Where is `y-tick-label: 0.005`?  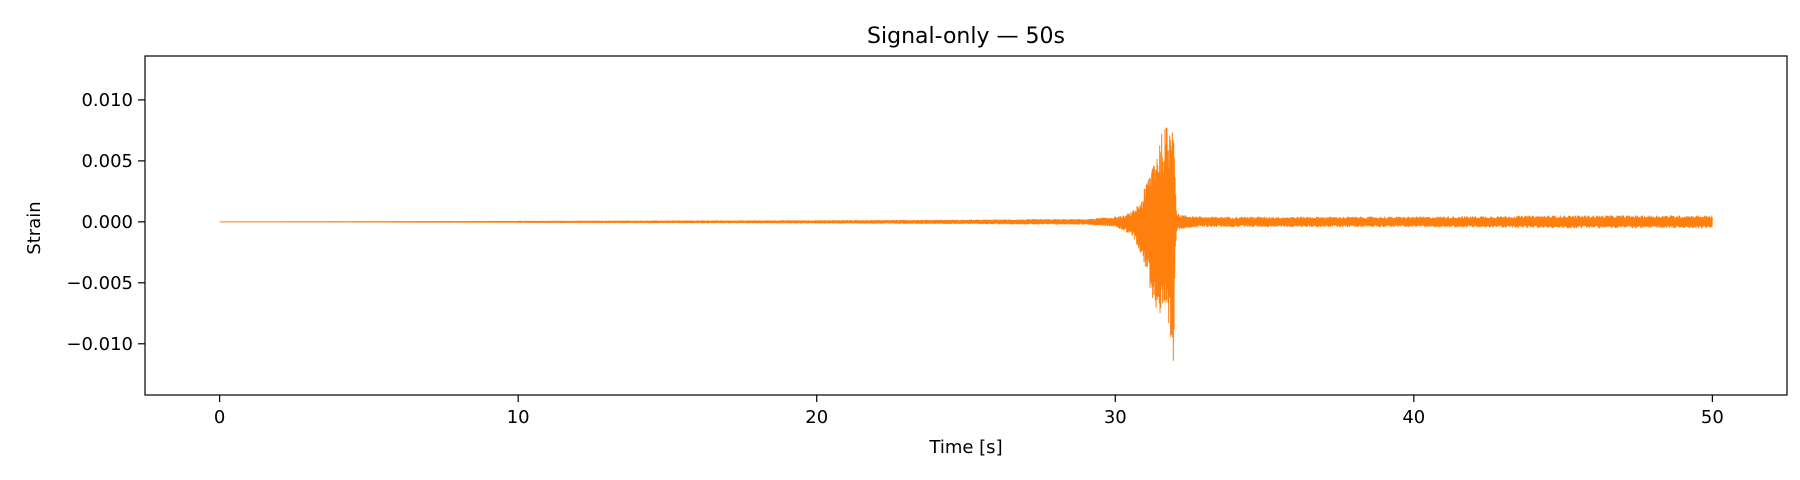 y-tick-label: 0.005 is located at coordinates (107, 161).